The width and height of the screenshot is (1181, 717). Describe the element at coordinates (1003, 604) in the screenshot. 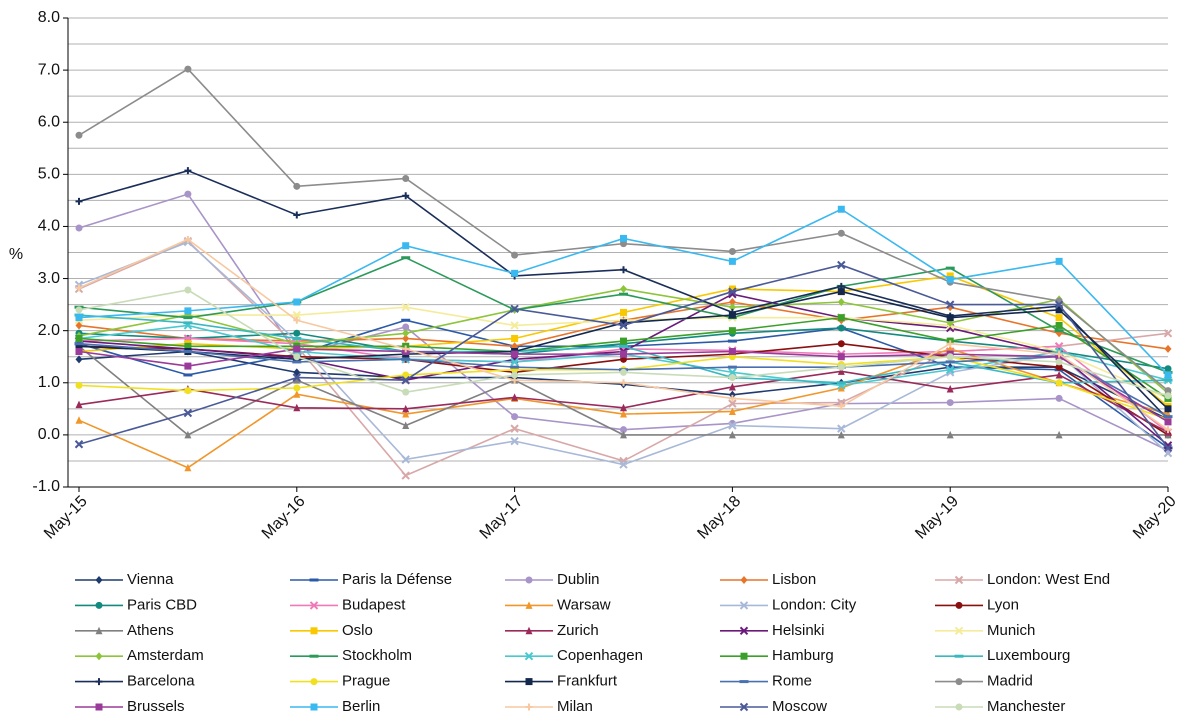

I see `legend-label: Lyon` at that location.